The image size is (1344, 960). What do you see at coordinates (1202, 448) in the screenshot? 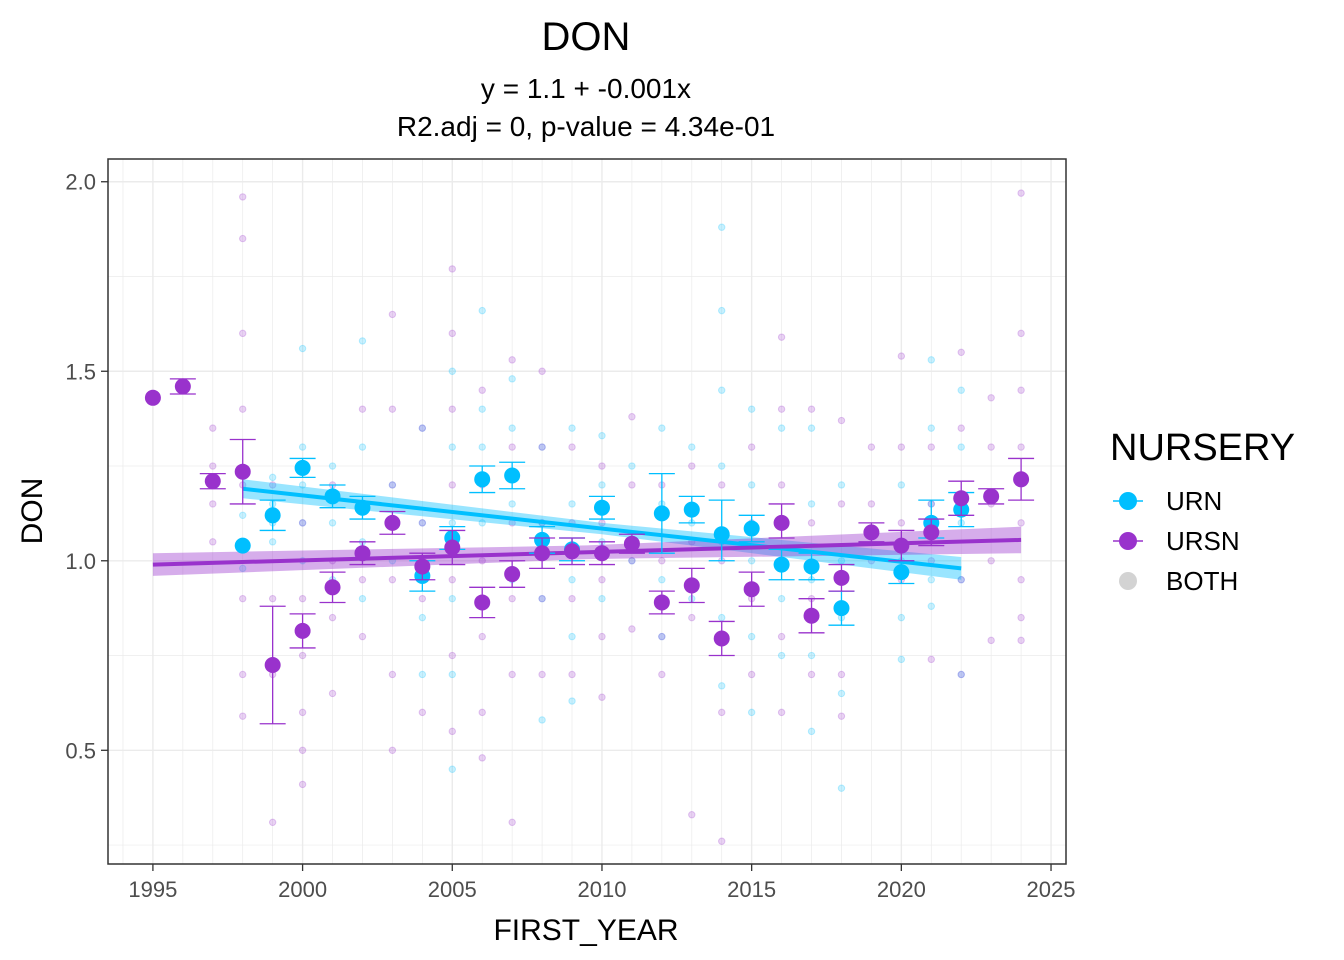
I see `legend-title: NURSERY` at bounding box center [1202, 448].